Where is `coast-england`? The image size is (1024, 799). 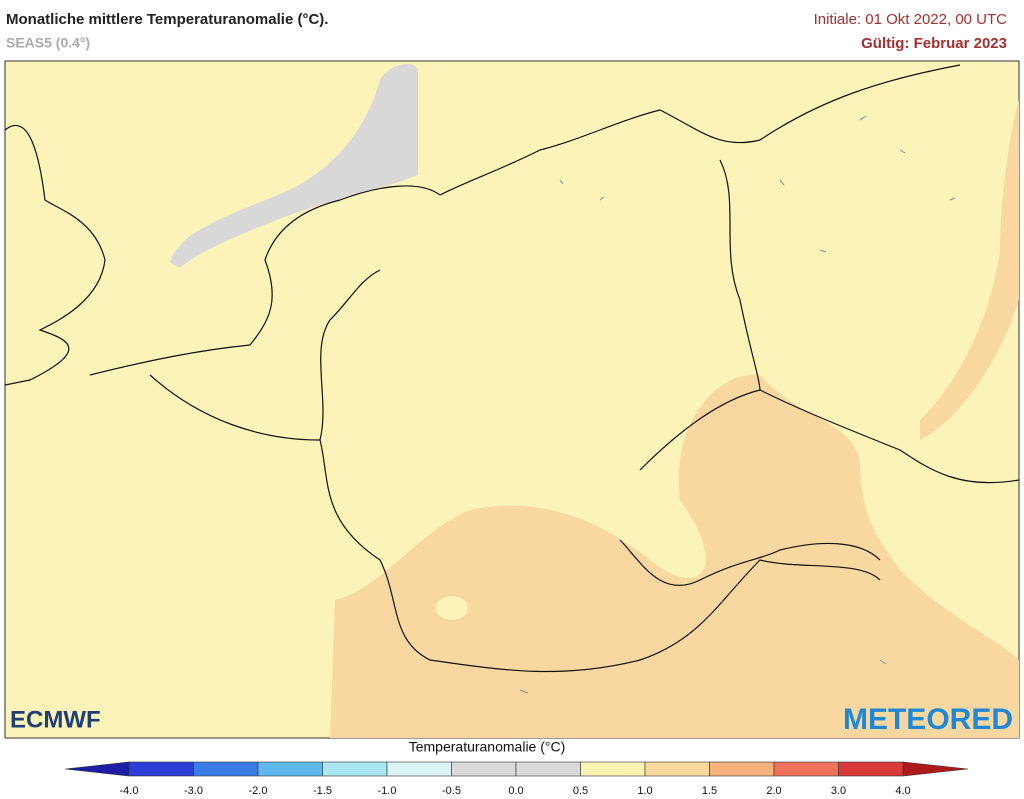 coast-england is located at coordinates (55, 255).